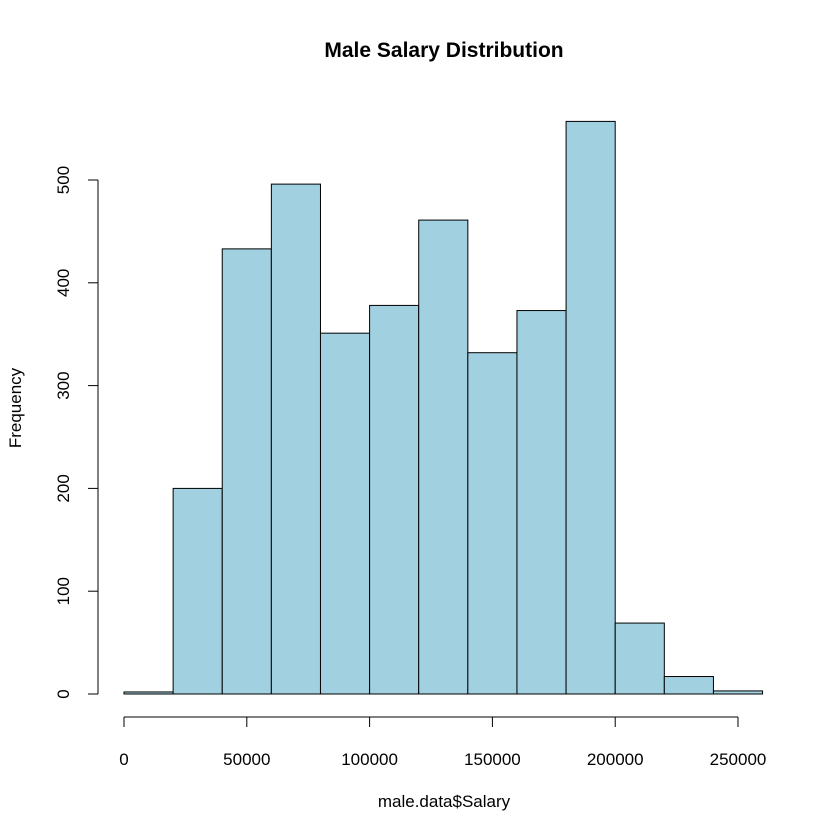 The image size is (840, 840). What do you see at coordinates (492, 759) in the screenshot?
I see `x-tick-label-3: 150000` at bounding box center [492, 759].